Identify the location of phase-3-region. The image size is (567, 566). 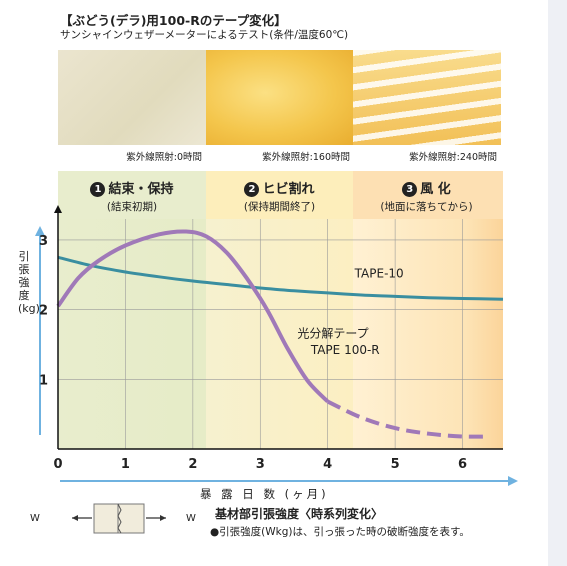
(428, 334).